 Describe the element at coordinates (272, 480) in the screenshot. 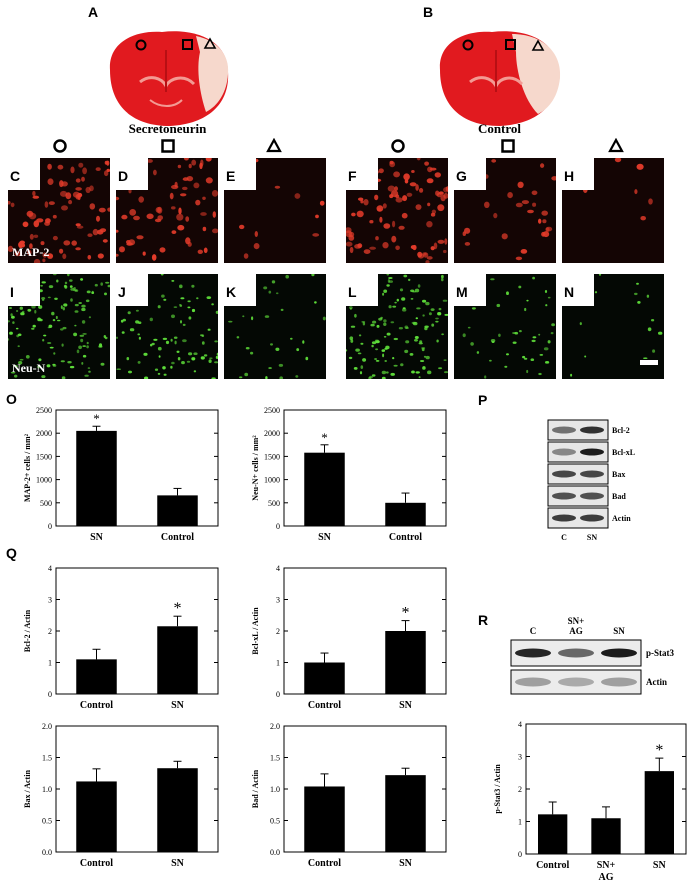

I see `y-tick-label: 1000` at that location.